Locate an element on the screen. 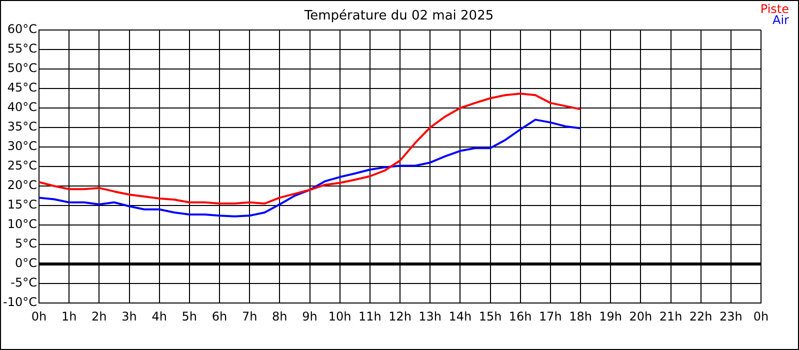 Image resolution: width=799 pixels, height=350 pixels. y-tick-label: 0°C is located at coordinates (25, 263).